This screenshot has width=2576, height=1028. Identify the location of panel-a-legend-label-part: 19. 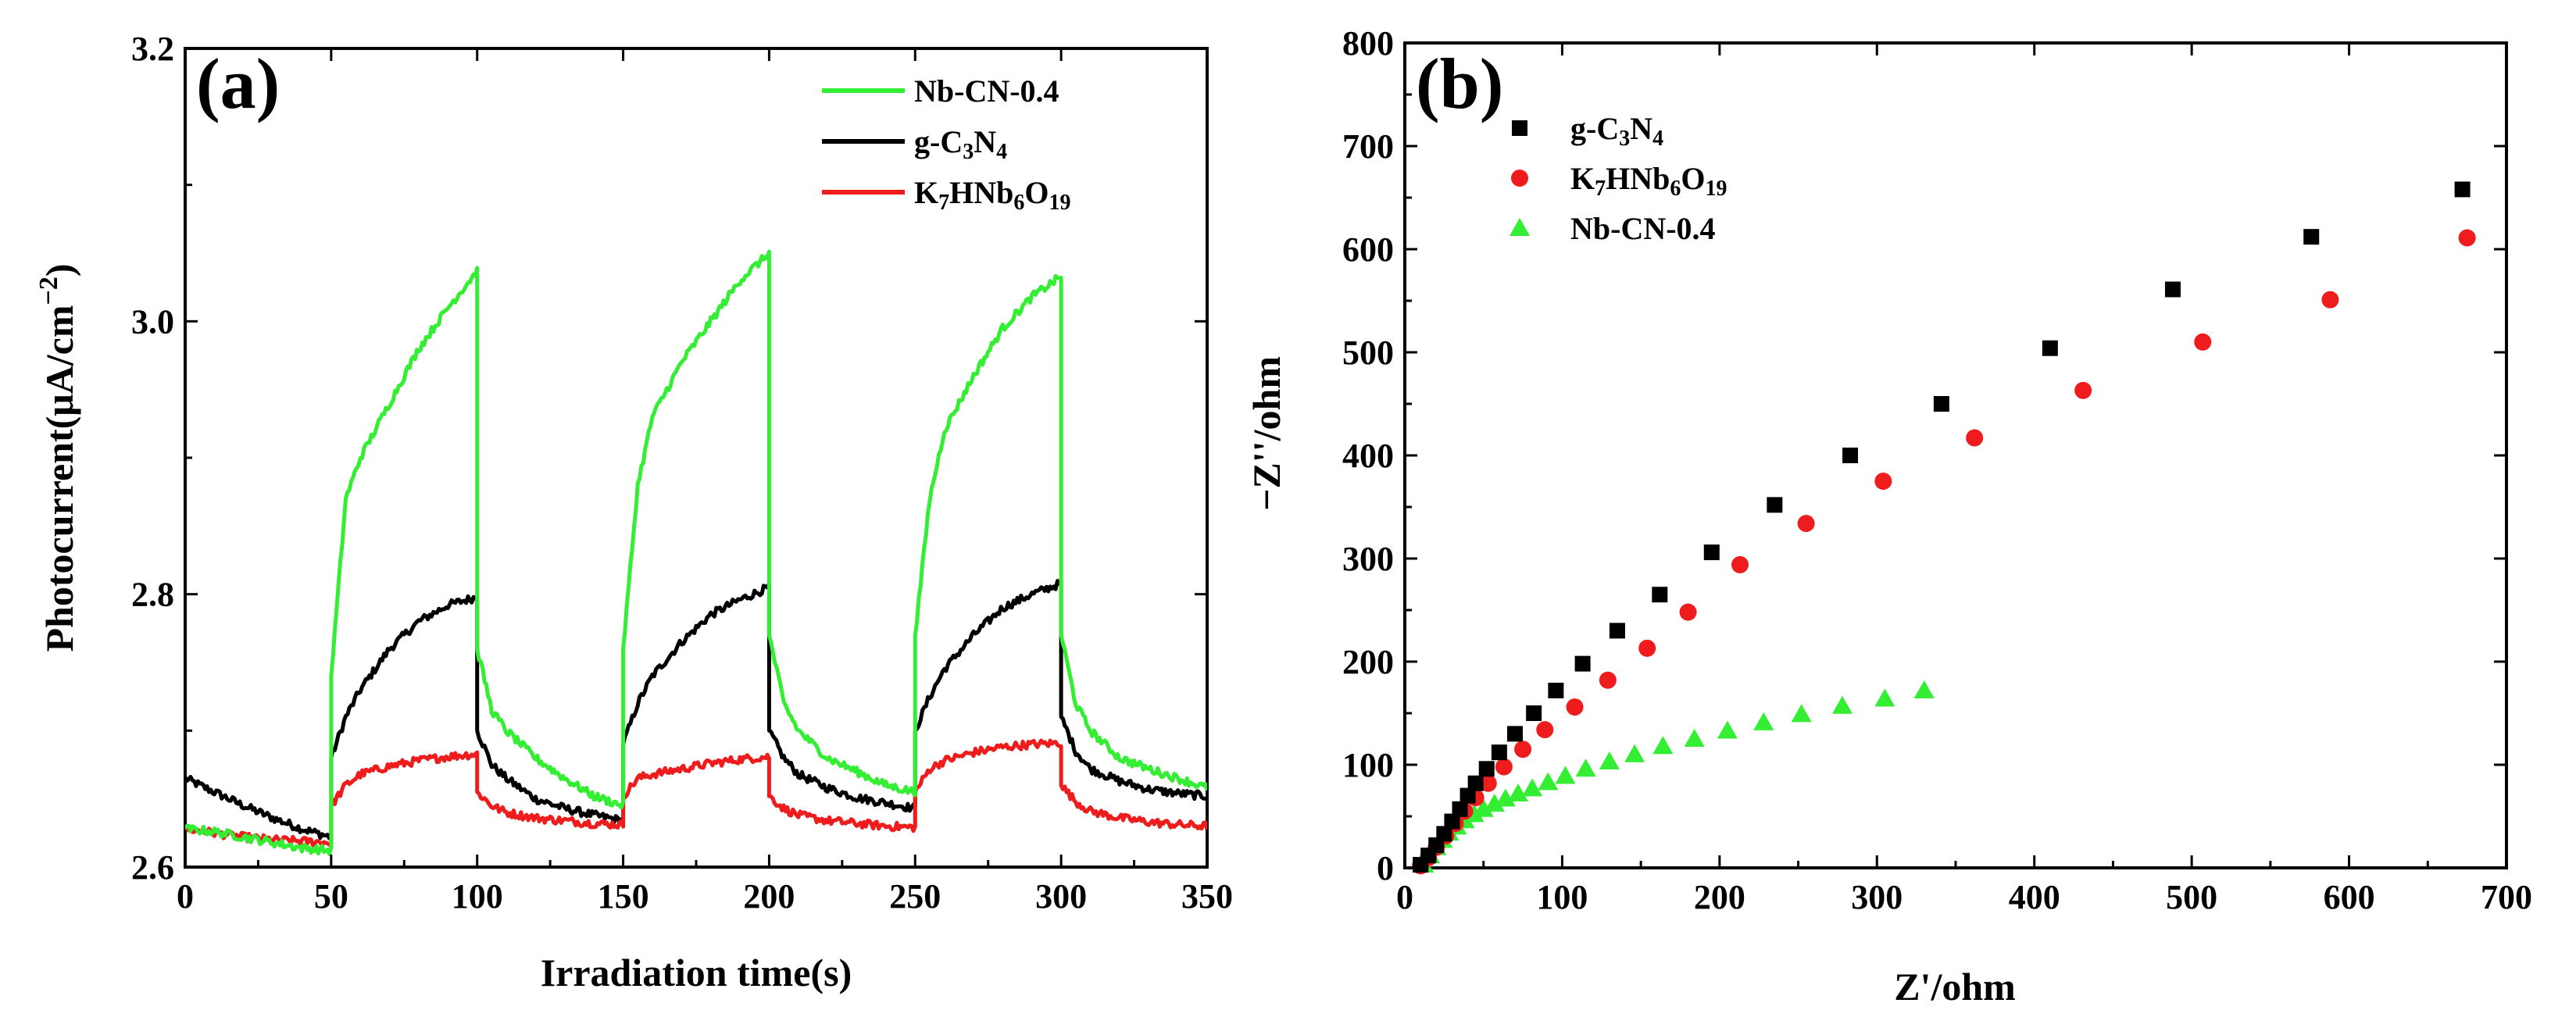
(1060, 203).